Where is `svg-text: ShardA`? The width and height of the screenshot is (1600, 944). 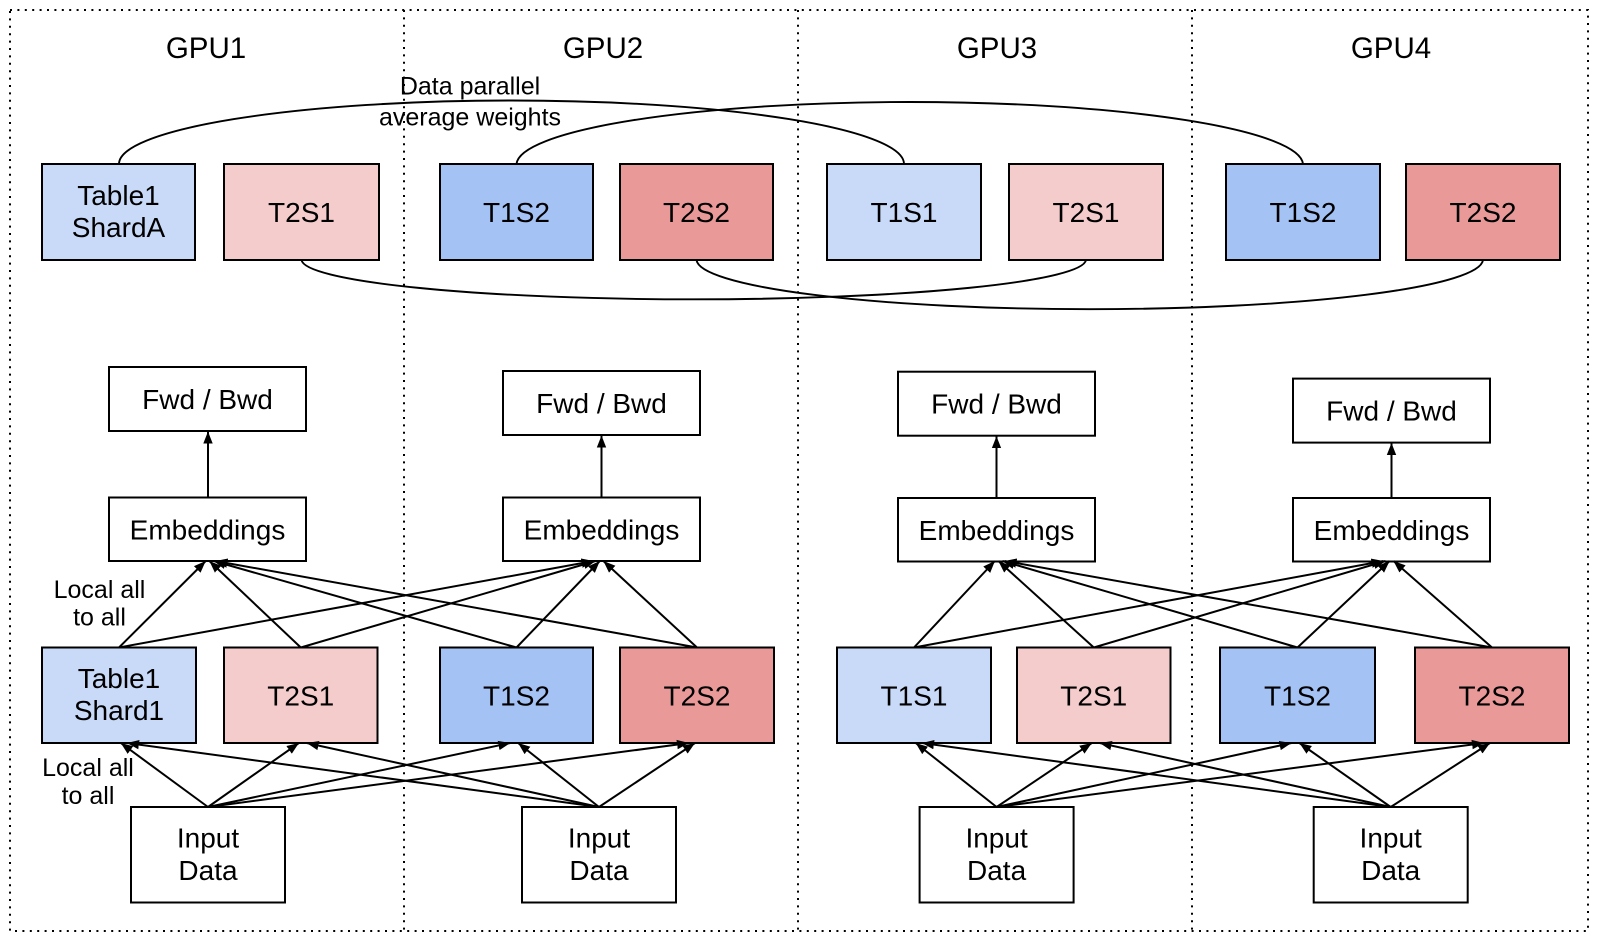 svg-text: ShardA is located at coordinates (119, 227).